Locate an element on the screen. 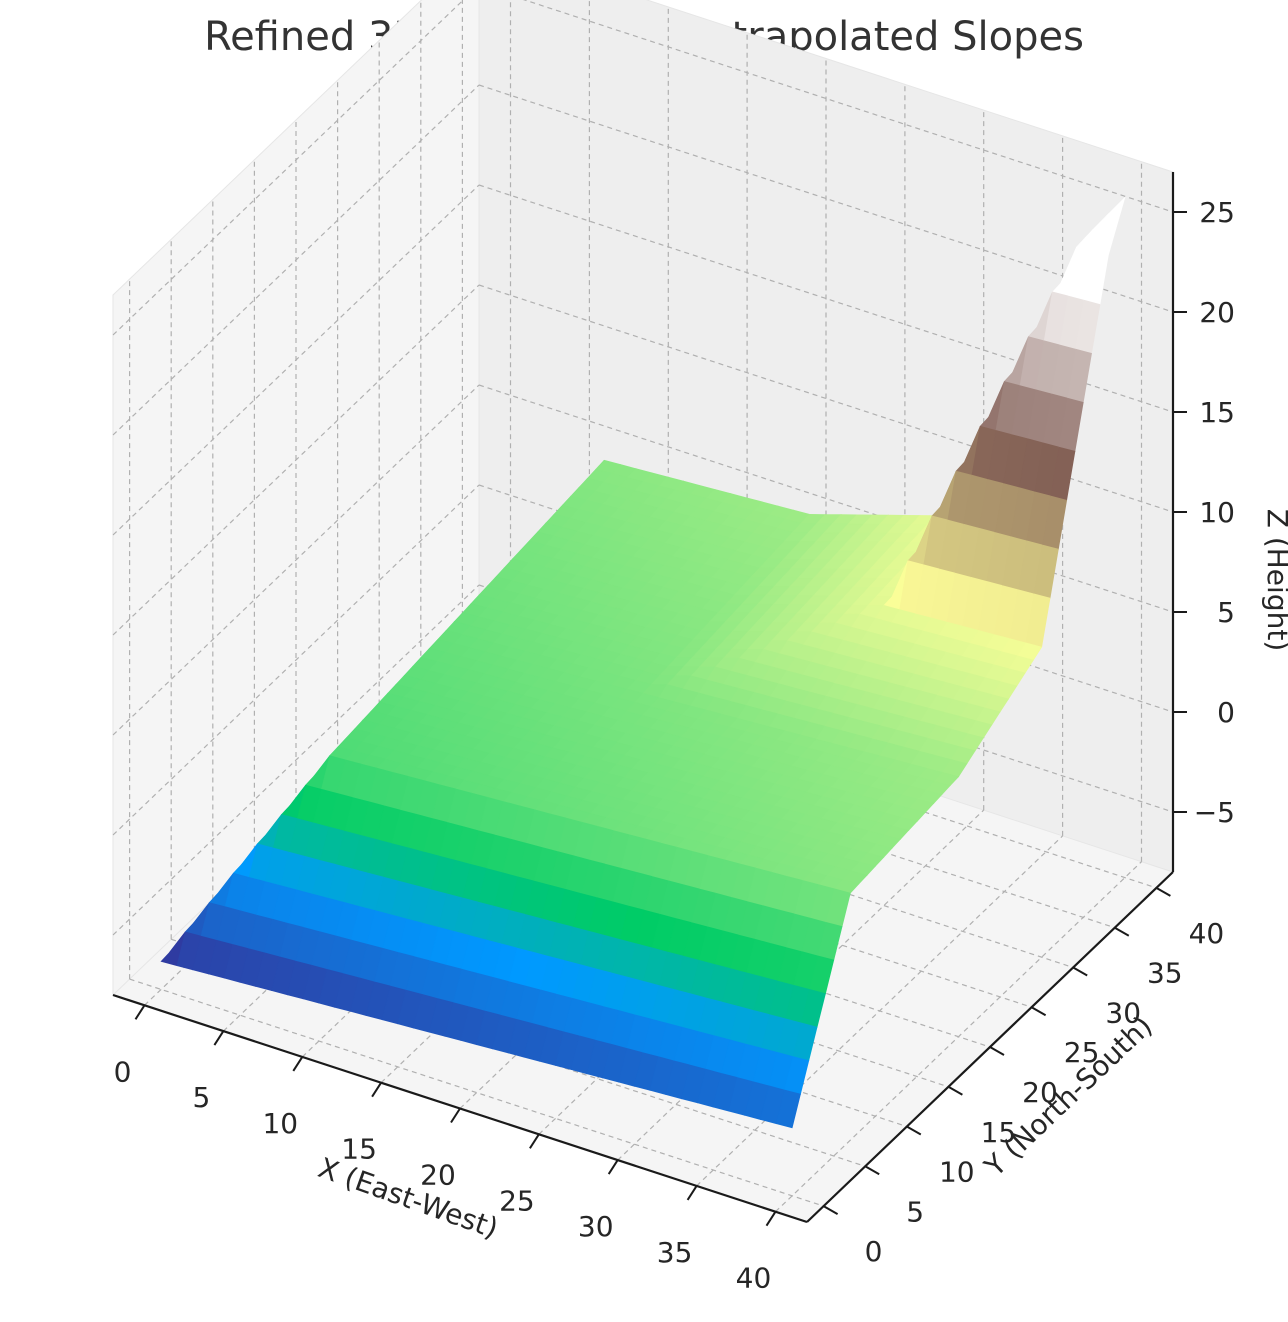  z-tick-label: 20 is located at coordinates (1217, 312).